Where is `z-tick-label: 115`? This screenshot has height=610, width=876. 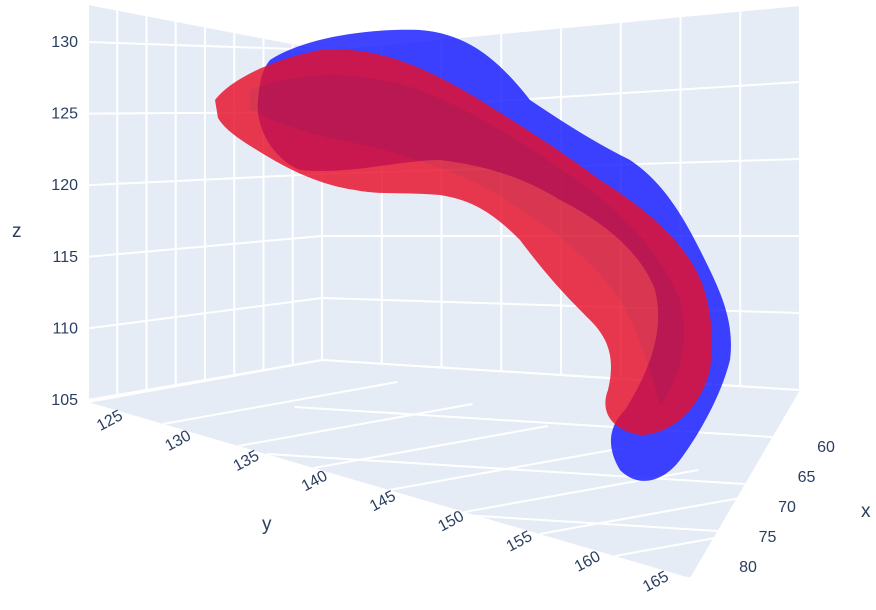 z-tick-label: 115 is located at coordinates (65, 257).